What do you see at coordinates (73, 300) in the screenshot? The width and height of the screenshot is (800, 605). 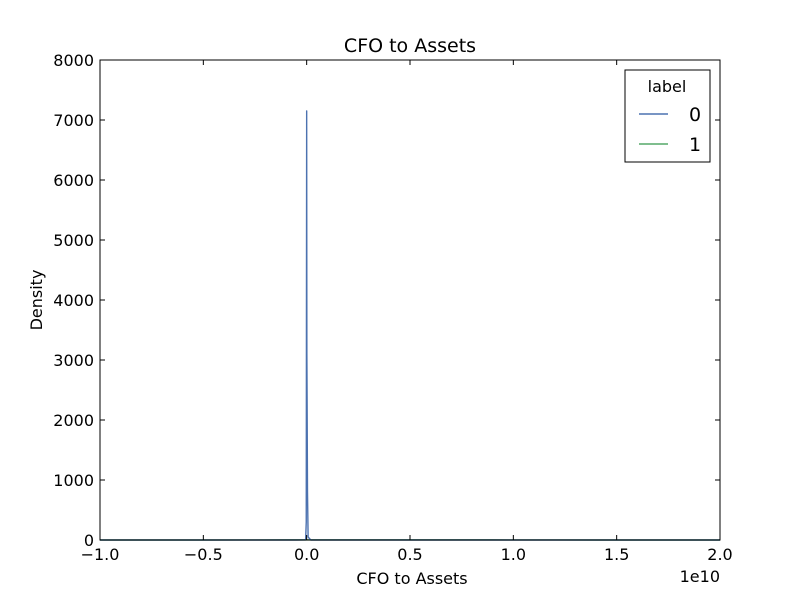 I see `y-tick-label: 4000` at bounding box center [73, 300].